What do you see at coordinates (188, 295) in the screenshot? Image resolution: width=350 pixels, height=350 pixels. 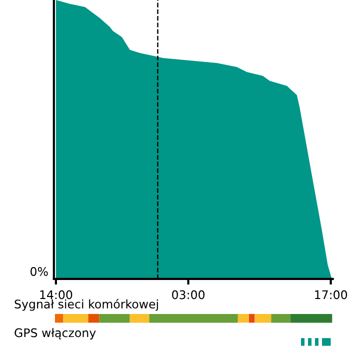 I see `x-tick-label: 03:00` at bounding box center [188, 295].